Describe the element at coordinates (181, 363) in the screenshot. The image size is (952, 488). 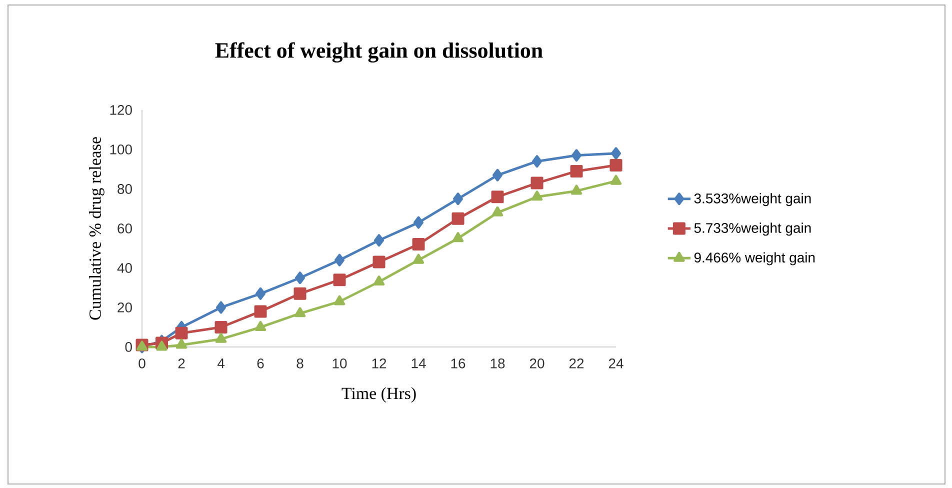
I see `x-tick-label: 2` at that location.